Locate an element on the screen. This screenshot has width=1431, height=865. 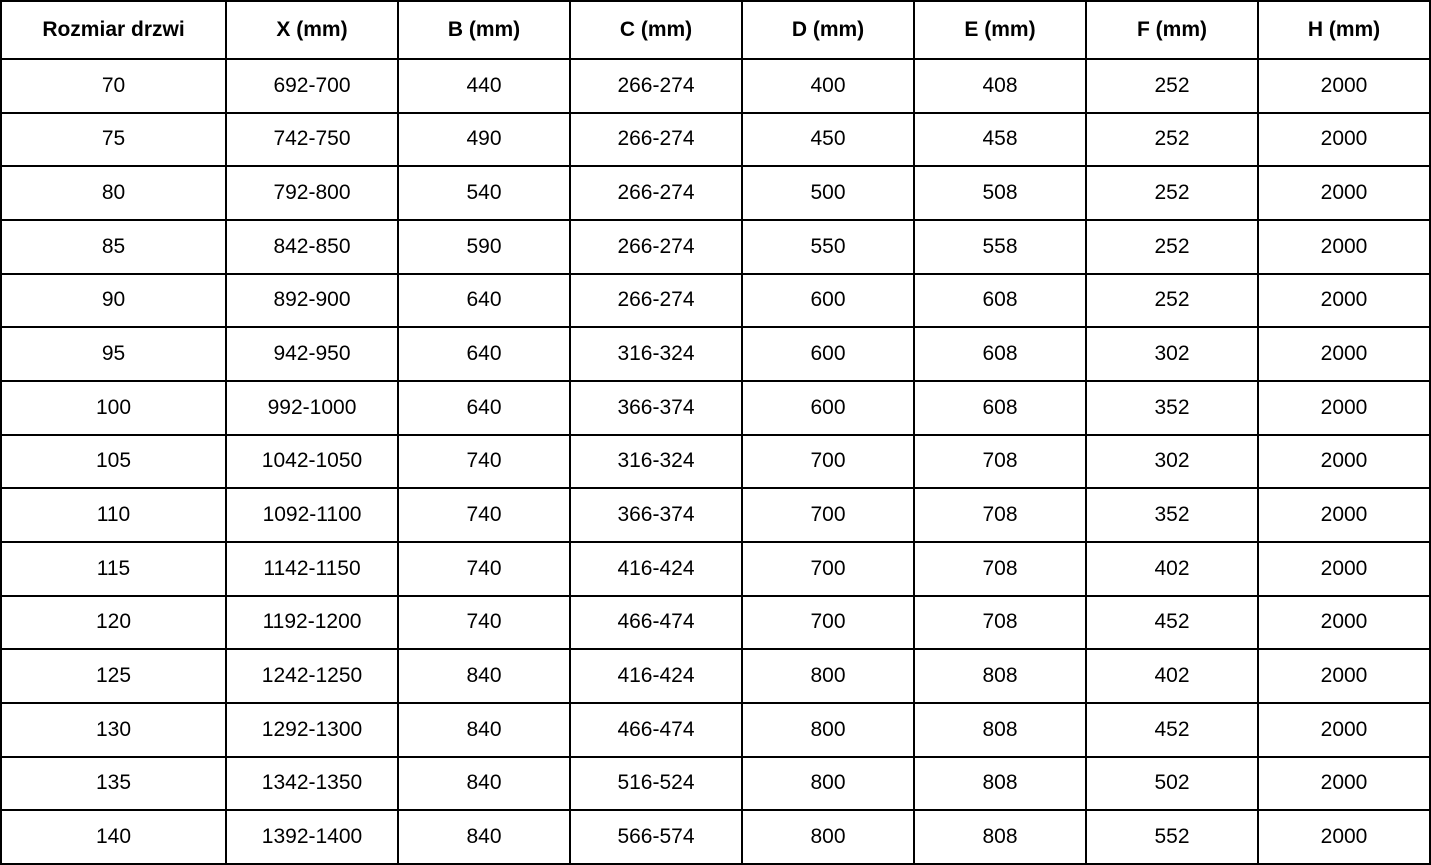
table-row: 140 1392-1400 840 566-574 800 808 552 2000 is located at coordinates (715, 837).